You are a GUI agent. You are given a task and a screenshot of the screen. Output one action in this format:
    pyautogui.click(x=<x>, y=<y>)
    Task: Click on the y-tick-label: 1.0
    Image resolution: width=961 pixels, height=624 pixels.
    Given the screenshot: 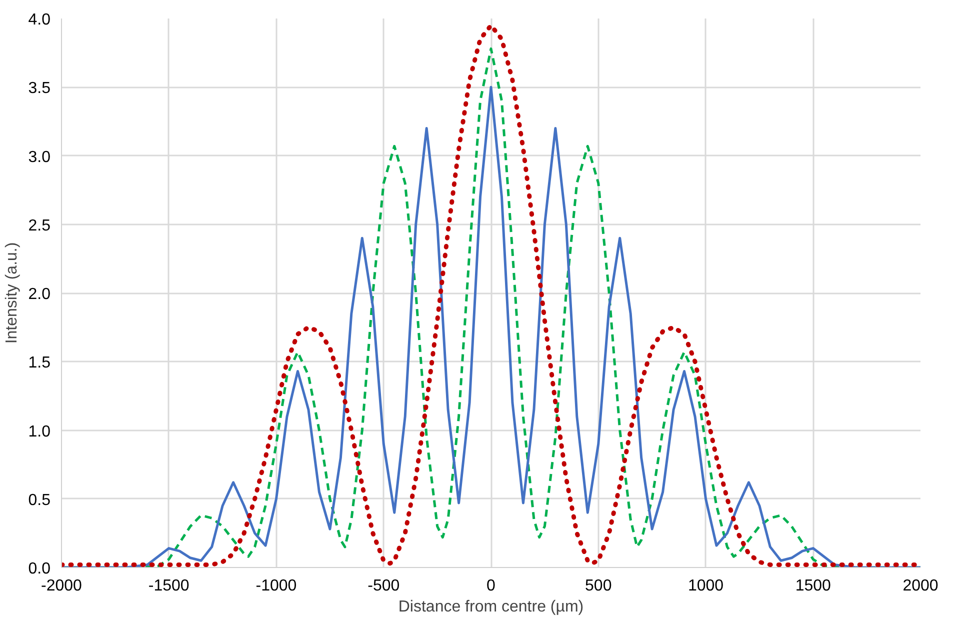 What is the action you would take?
    pyautogui.click(x=39, y=431)
    